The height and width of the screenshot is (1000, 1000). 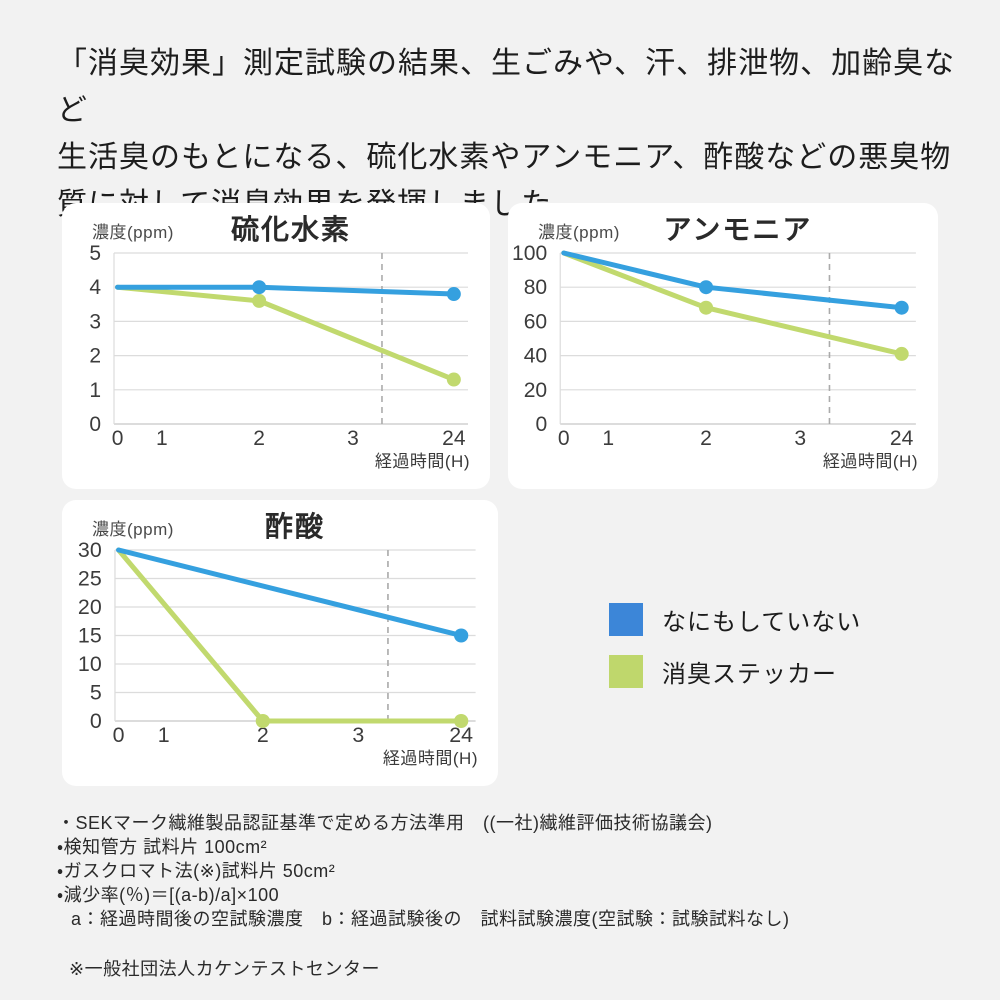 I want to click on chart-title: 酢酸, so click(x=294, y=526).